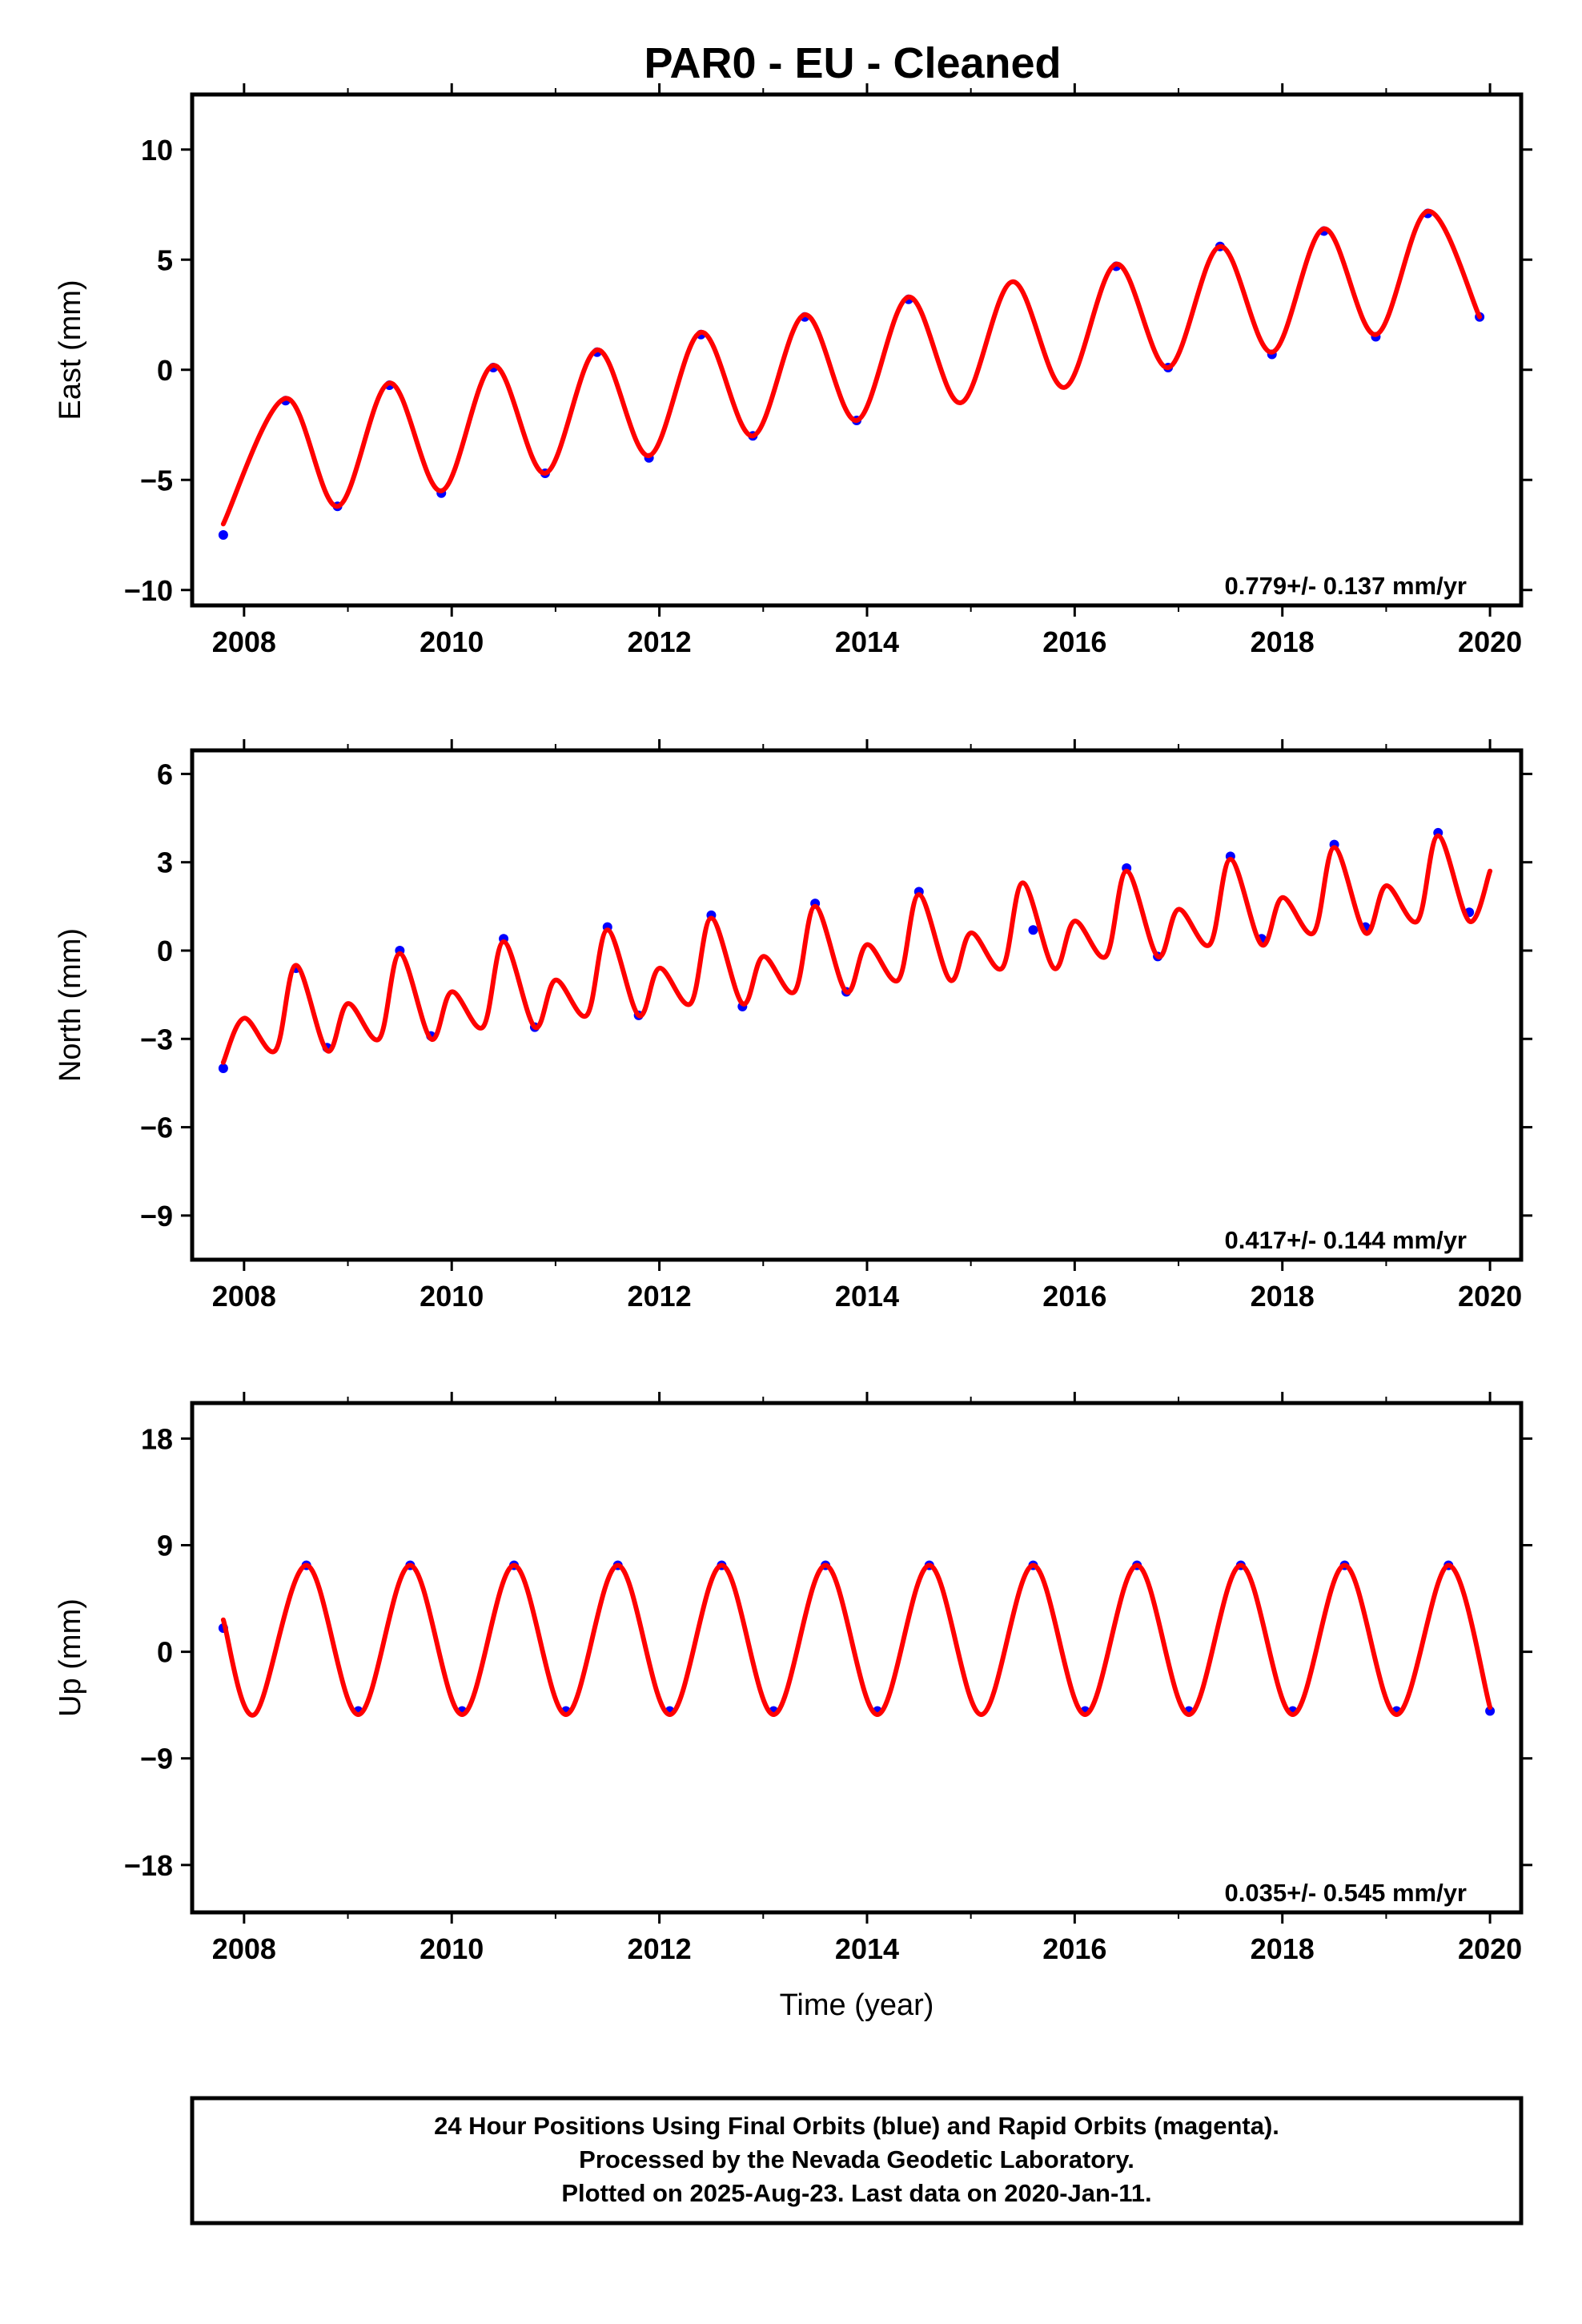 The height and width of the screenshot is (2324, 1582). What do you see at coordinates (156, 1039) in the screenshot?
I see `y-tick-label: −3` at bounding box center [156, 1039].